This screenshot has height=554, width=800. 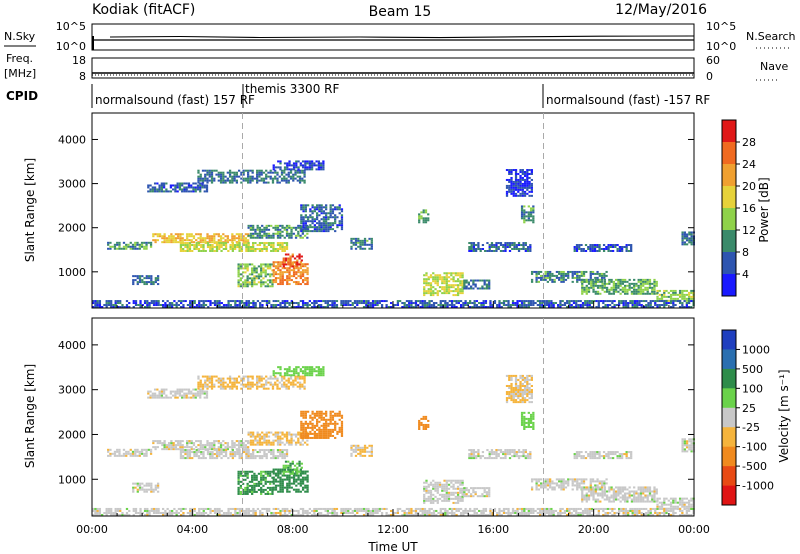 What do you see at coordinates (628, 100) in the screenshot?
I see `cpid-segment-late: normalsound (fast) -157 RF` at bounding box center [628, 100].